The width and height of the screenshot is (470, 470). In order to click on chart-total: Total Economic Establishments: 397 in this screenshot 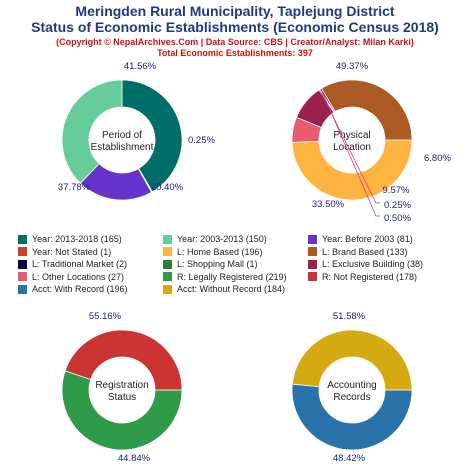, I will do `click(235, 53)`.